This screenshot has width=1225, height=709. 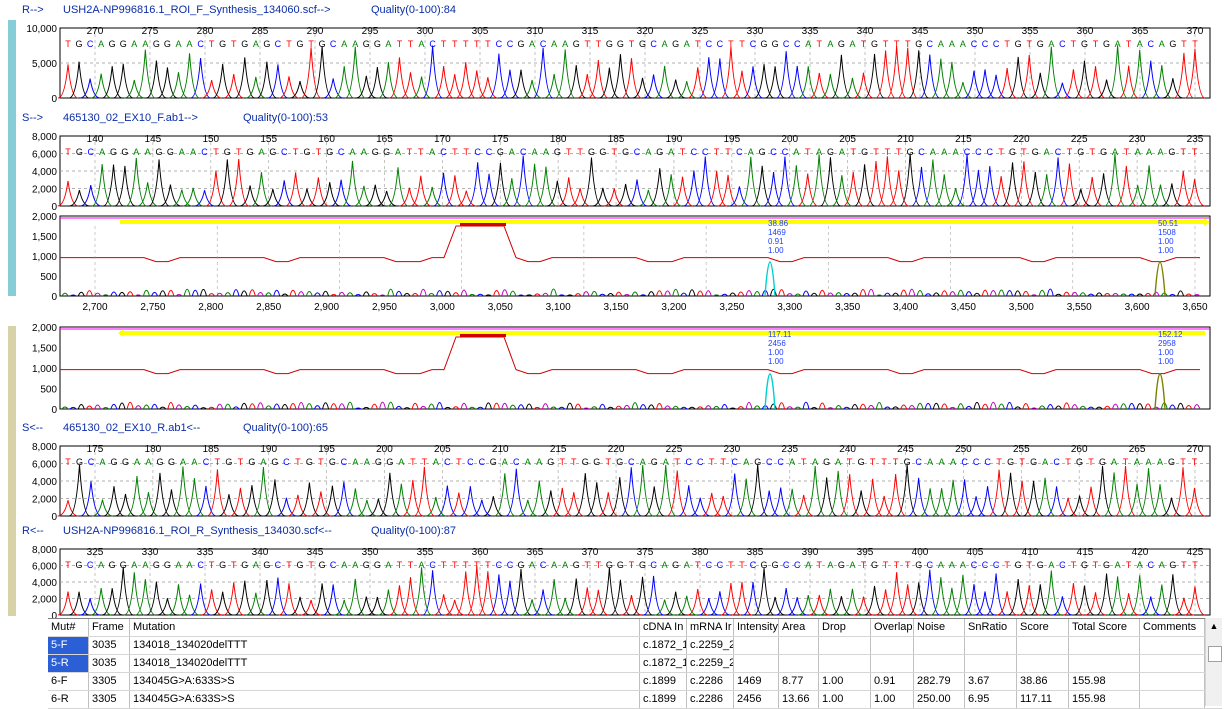 I want to click on header-frame: Frame, so click(x=109, y=627).